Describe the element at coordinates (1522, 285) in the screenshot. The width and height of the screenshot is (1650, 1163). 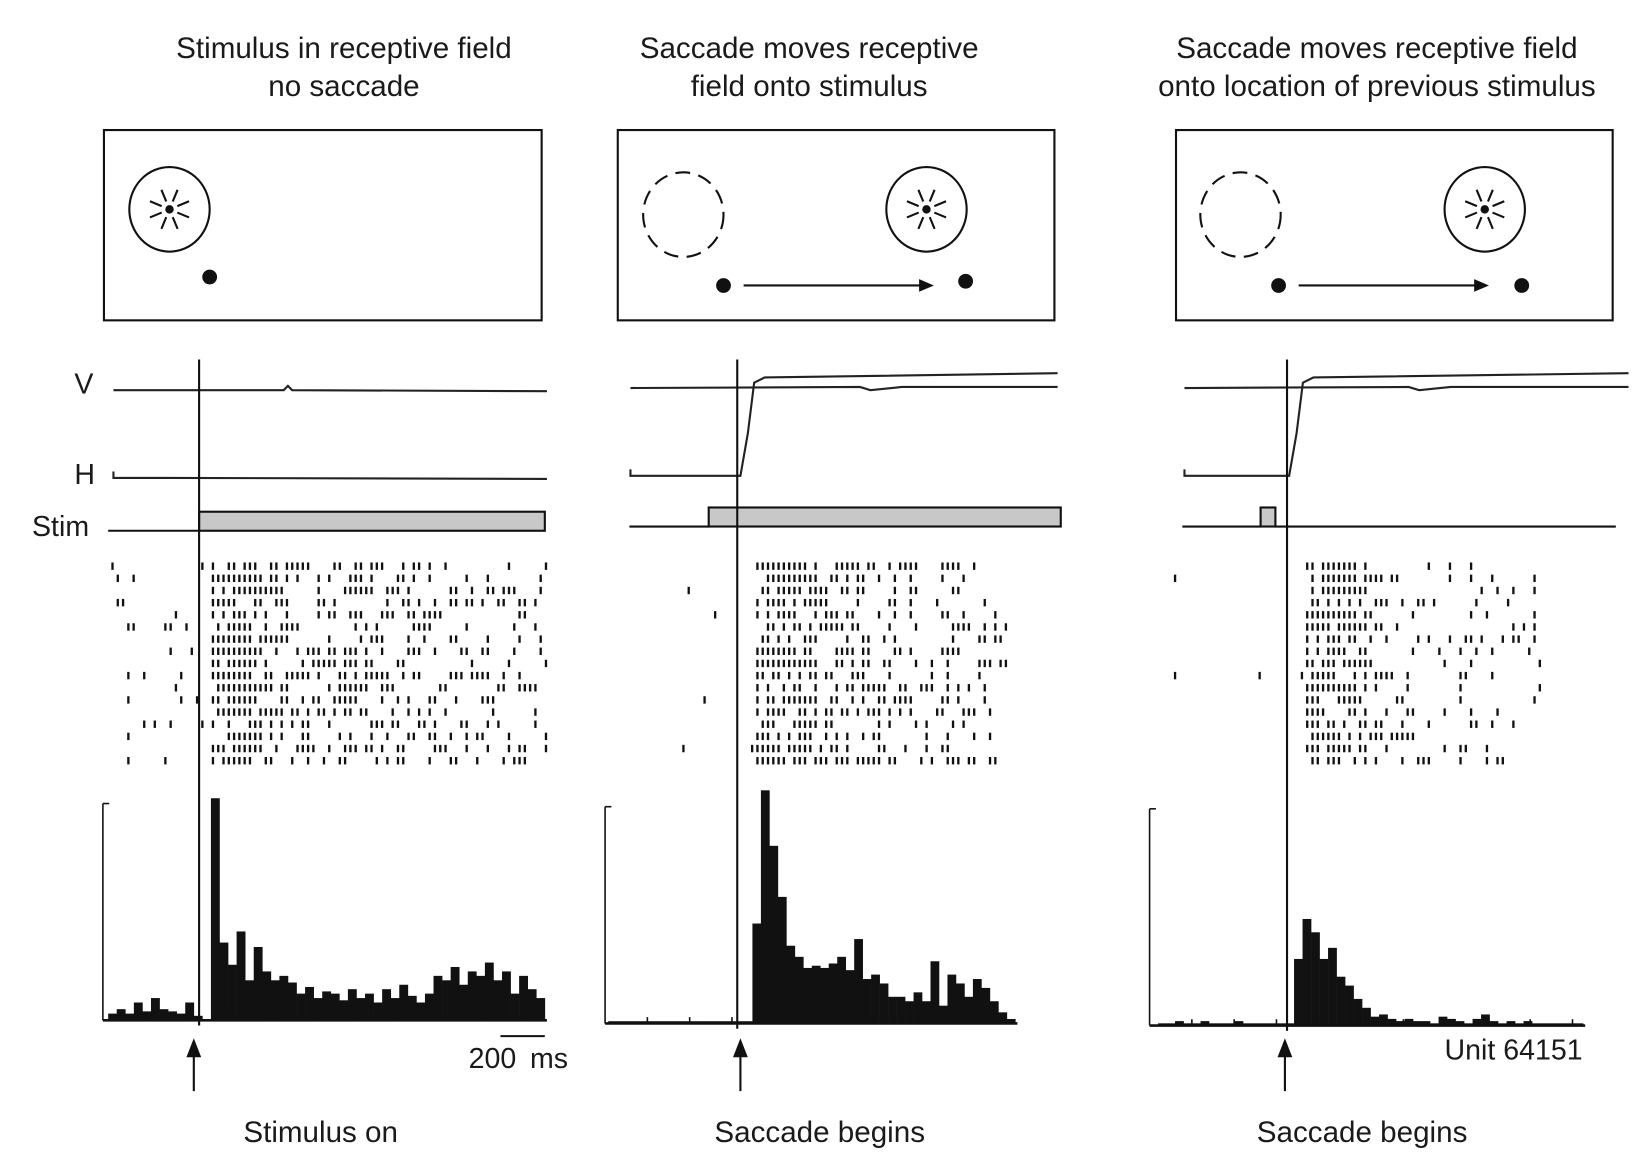
I see `fixation-point` at that location.